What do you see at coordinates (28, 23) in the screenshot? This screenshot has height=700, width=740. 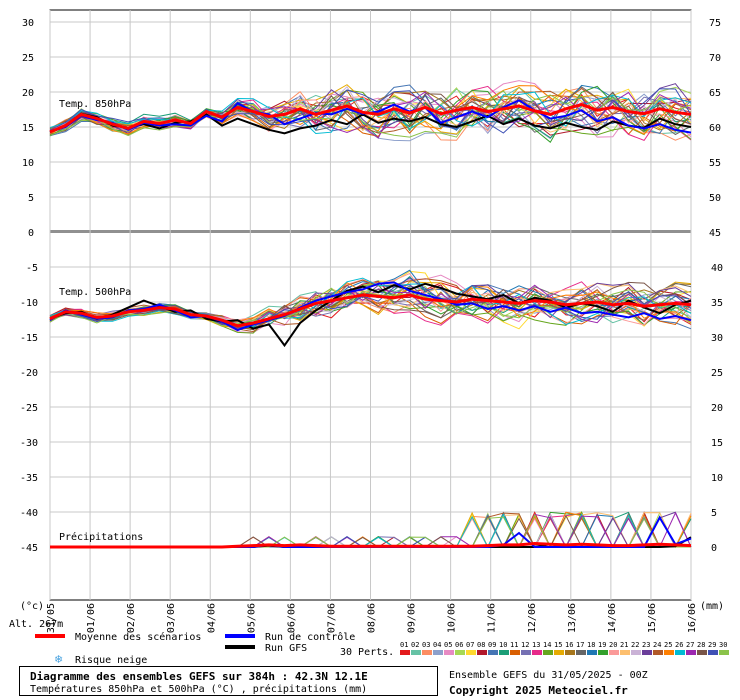 I see `y-left-tick: 30` at bounding box center [28, 23].